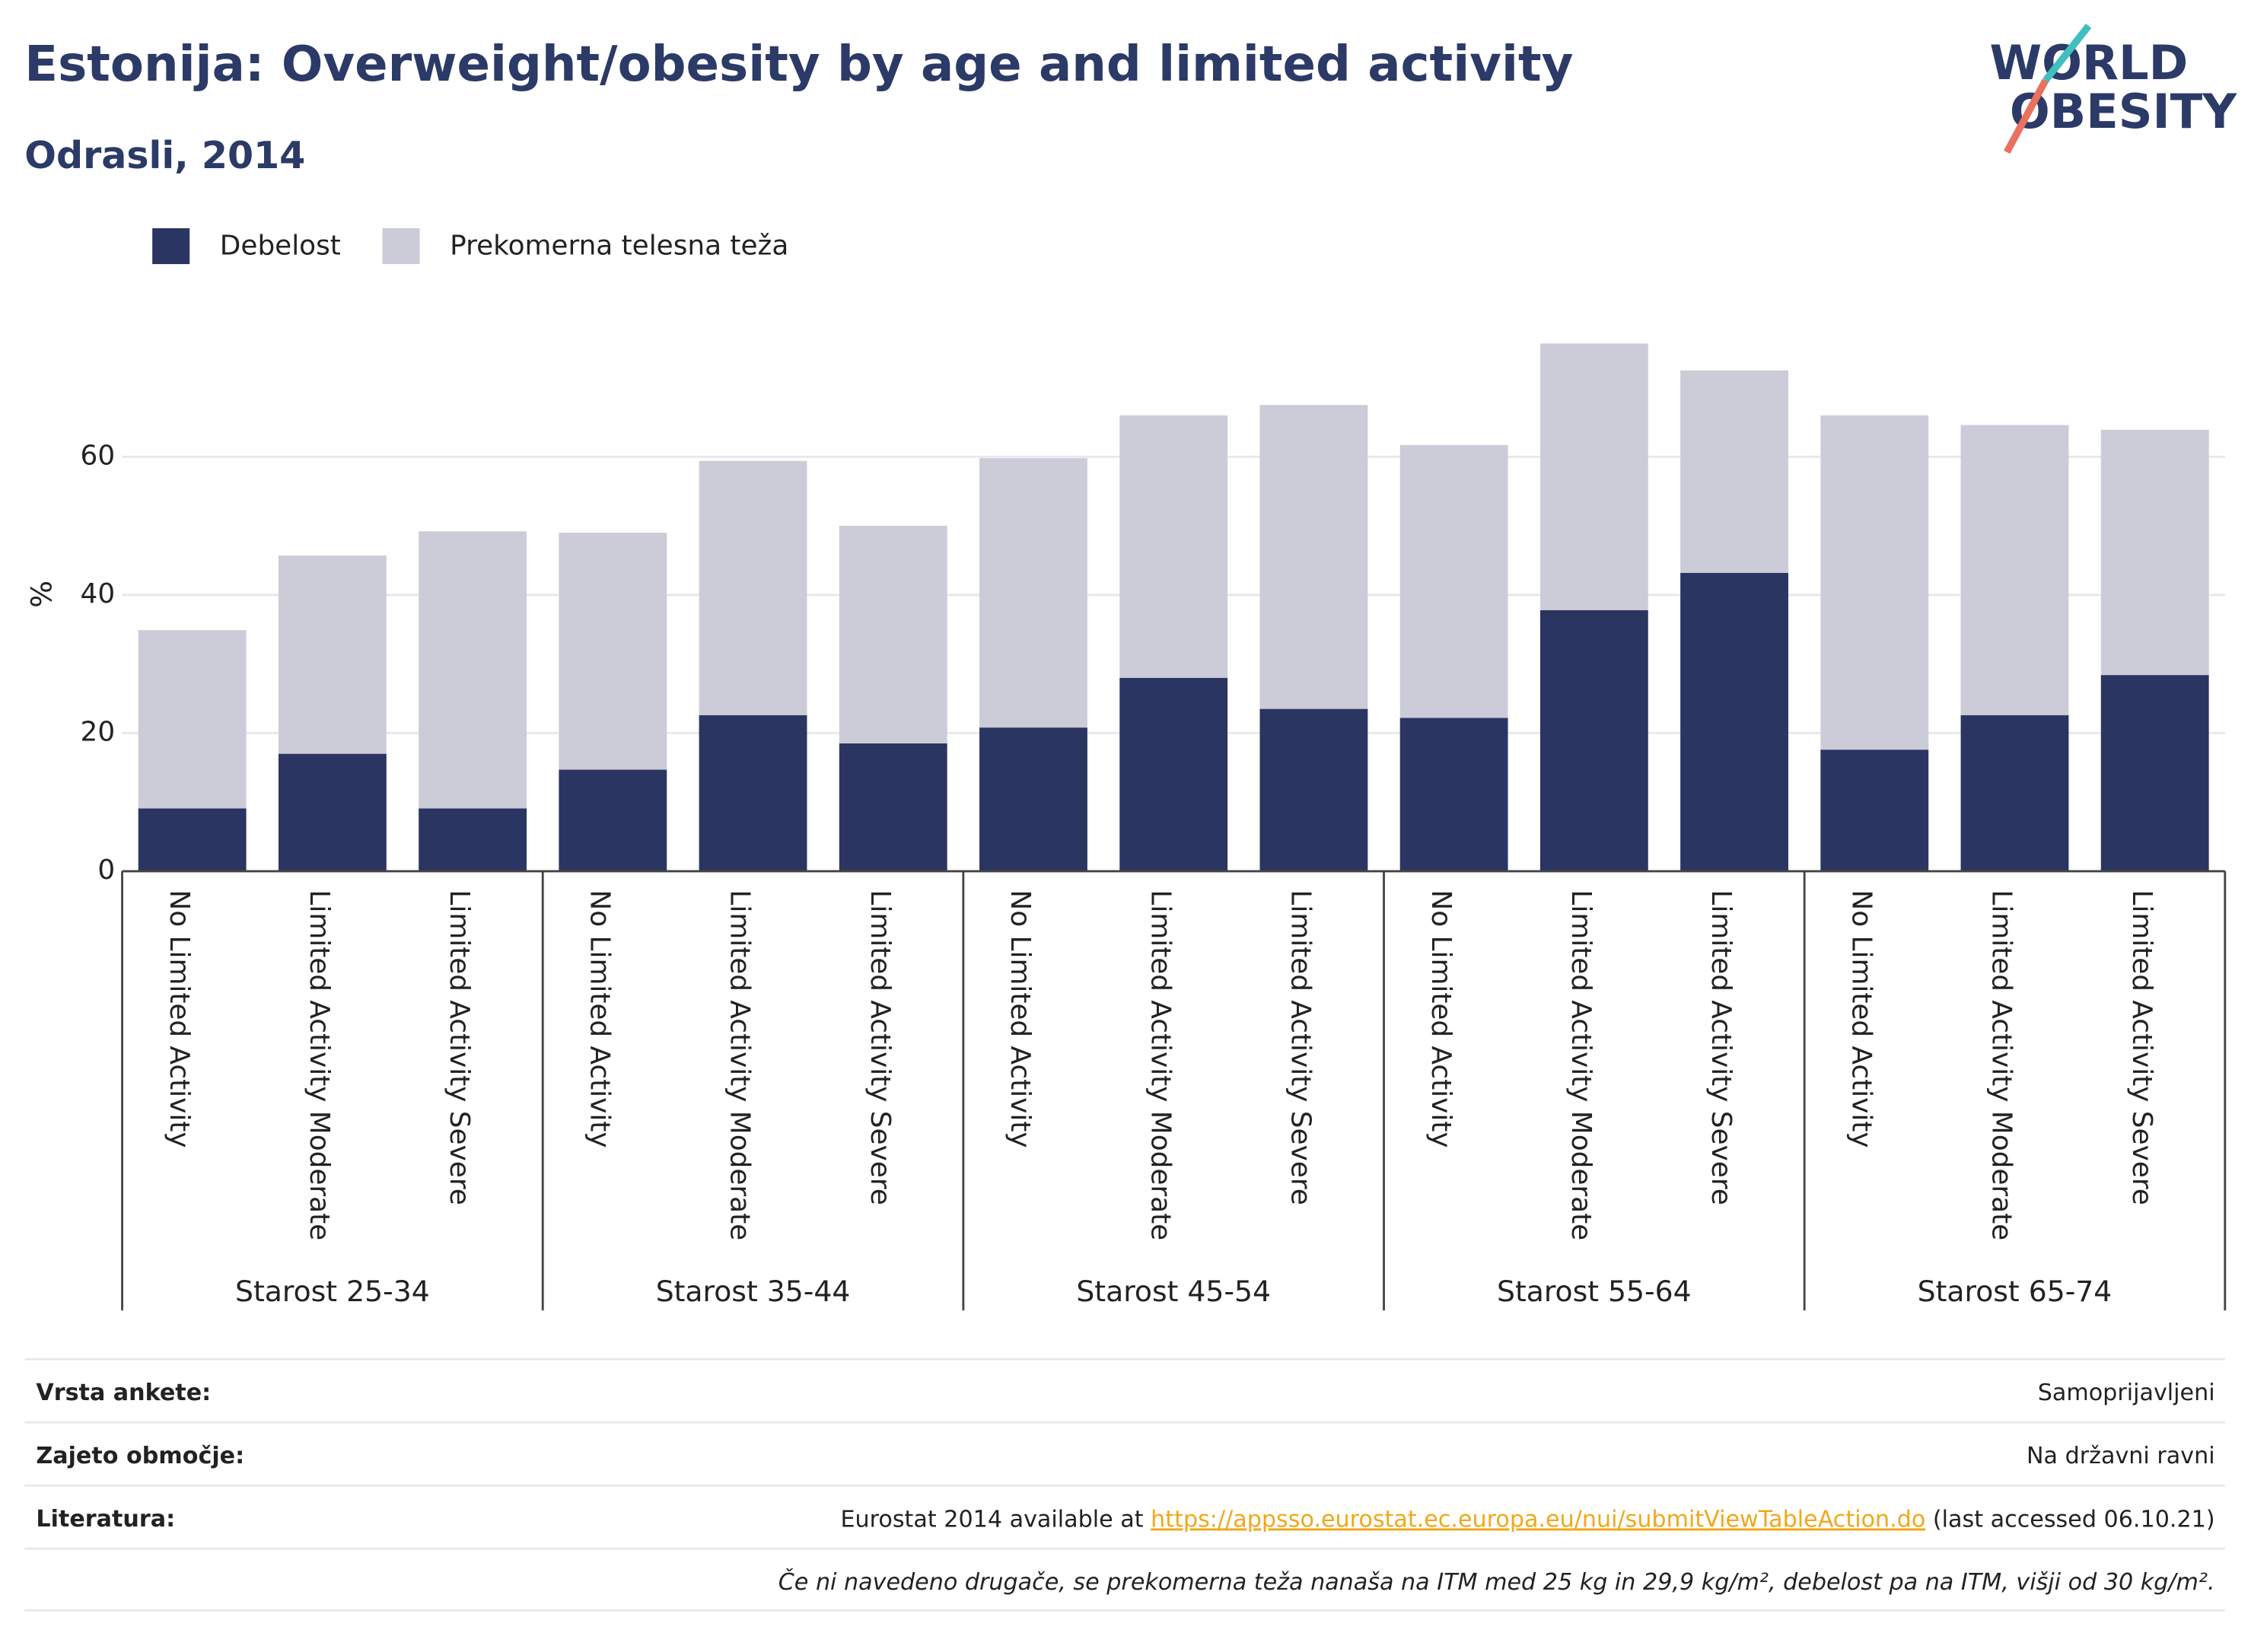 The image size is (2251, 1652). I want to click on footer-value: Samoprijavljeni, so click(2126, 1393).